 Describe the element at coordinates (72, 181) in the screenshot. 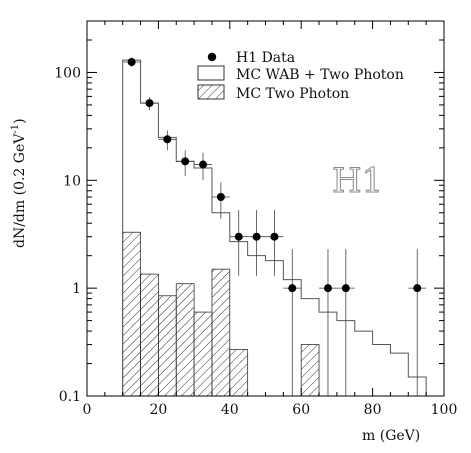

I see `y-tick-label: 10` at that location.